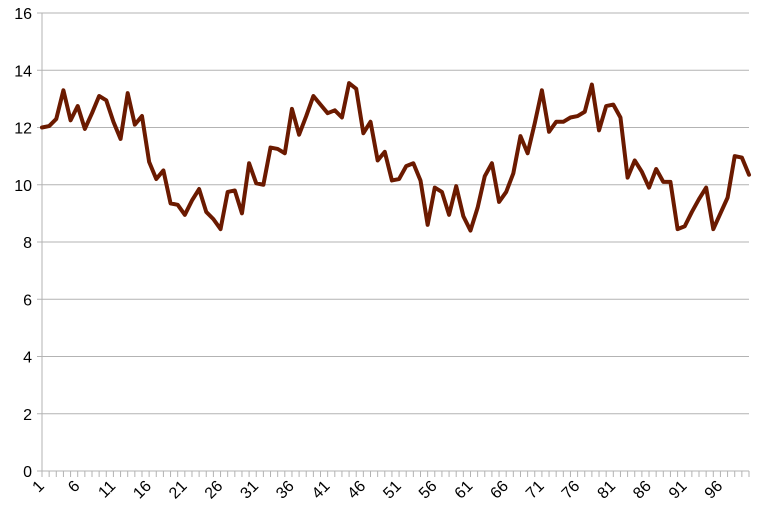  What do you see at coordinates (27, 358) in the screenshot?
I see `y-tick-label: 4` at bounding box center [27, 358].